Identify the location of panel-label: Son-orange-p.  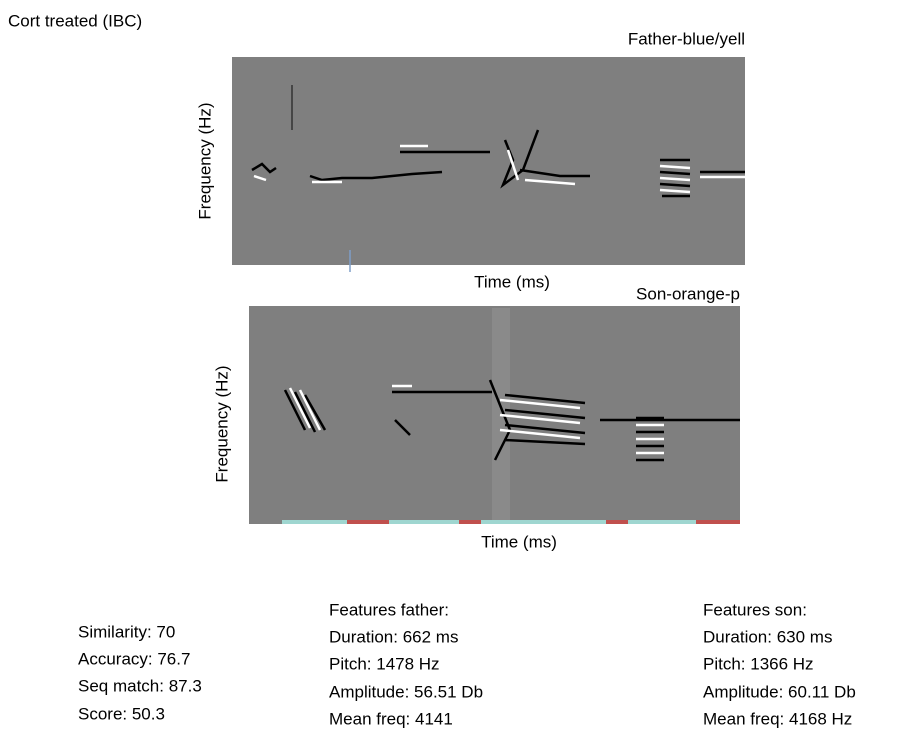
(688, 293).